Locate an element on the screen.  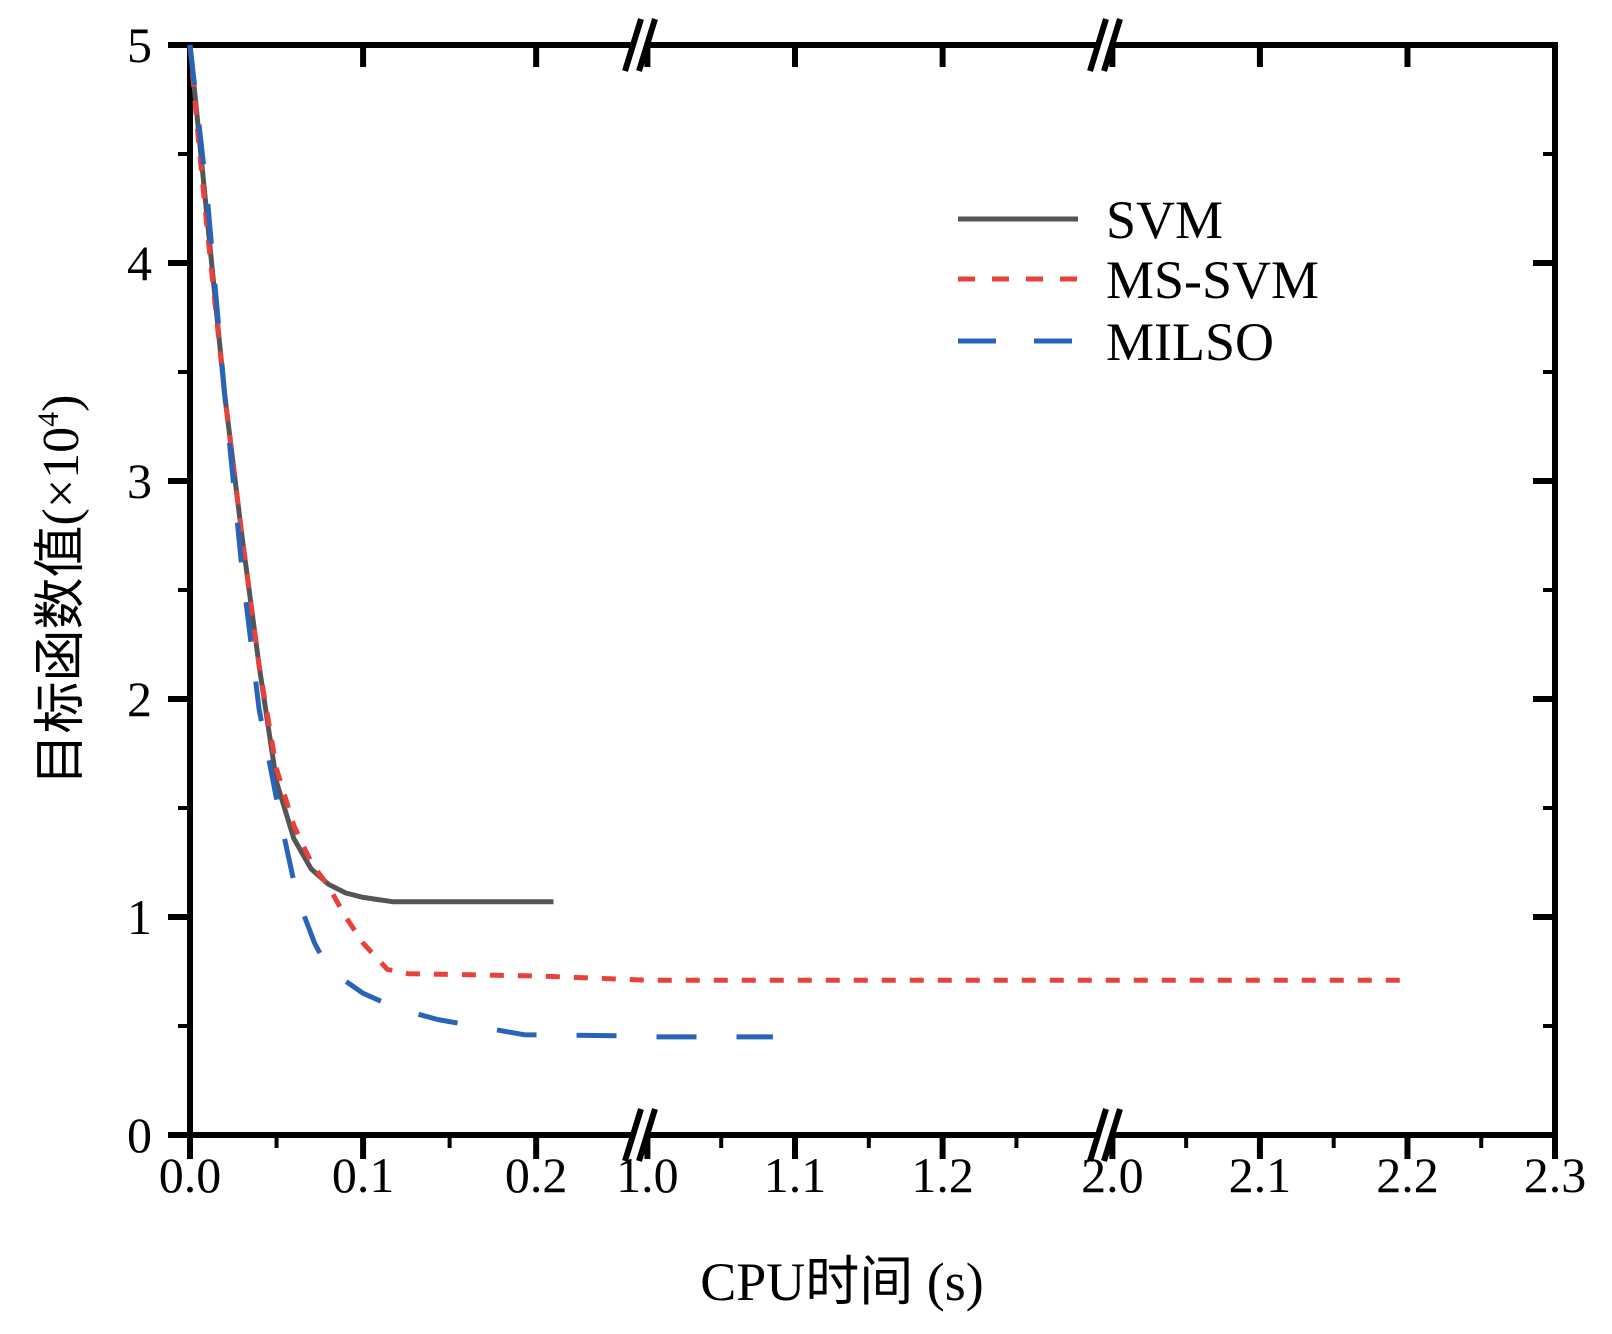
x-tick-label: 0.2 is located at coordinates (536, 1175).